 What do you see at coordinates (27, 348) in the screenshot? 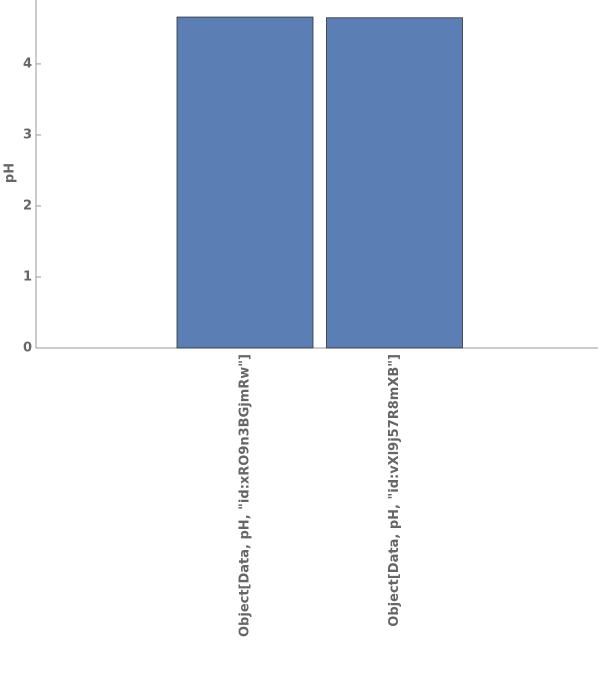
I see `y-tick-label: 0` at bounding box center [27, 348].